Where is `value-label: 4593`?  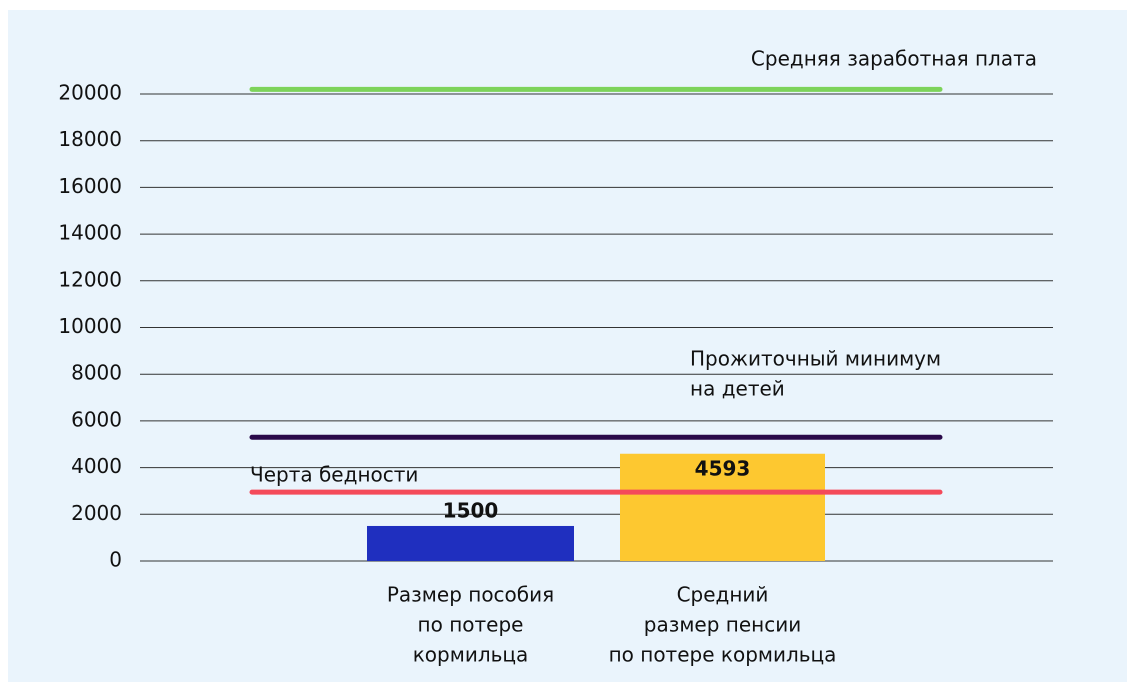
value-label: 4593 is located at coordinates (723, 468).